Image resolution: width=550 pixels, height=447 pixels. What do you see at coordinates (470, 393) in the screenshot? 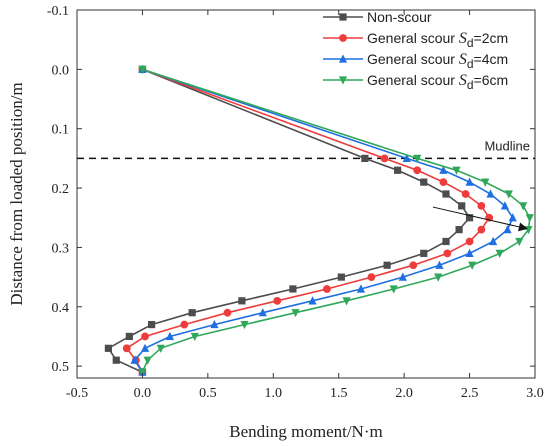
I see `x-tick-label: 2.5` at bounding box center [470, 393].